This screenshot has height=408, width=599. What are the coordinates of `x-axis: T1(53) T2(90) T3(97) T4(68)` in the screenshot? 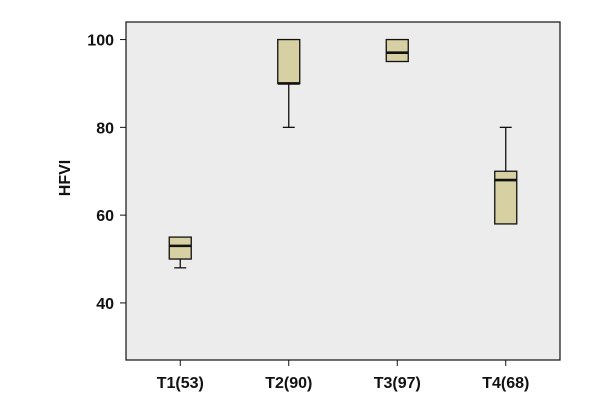 It's located at (343, 376).